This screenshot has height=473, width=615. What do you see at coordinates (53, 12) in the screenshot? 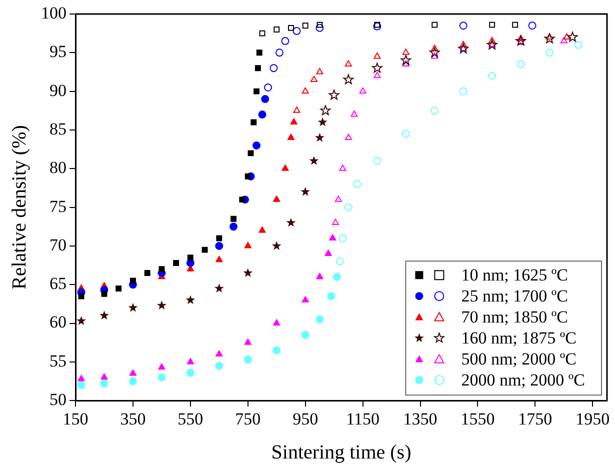
I see `y-tick-label: 100` at bounding box center [53, 12].